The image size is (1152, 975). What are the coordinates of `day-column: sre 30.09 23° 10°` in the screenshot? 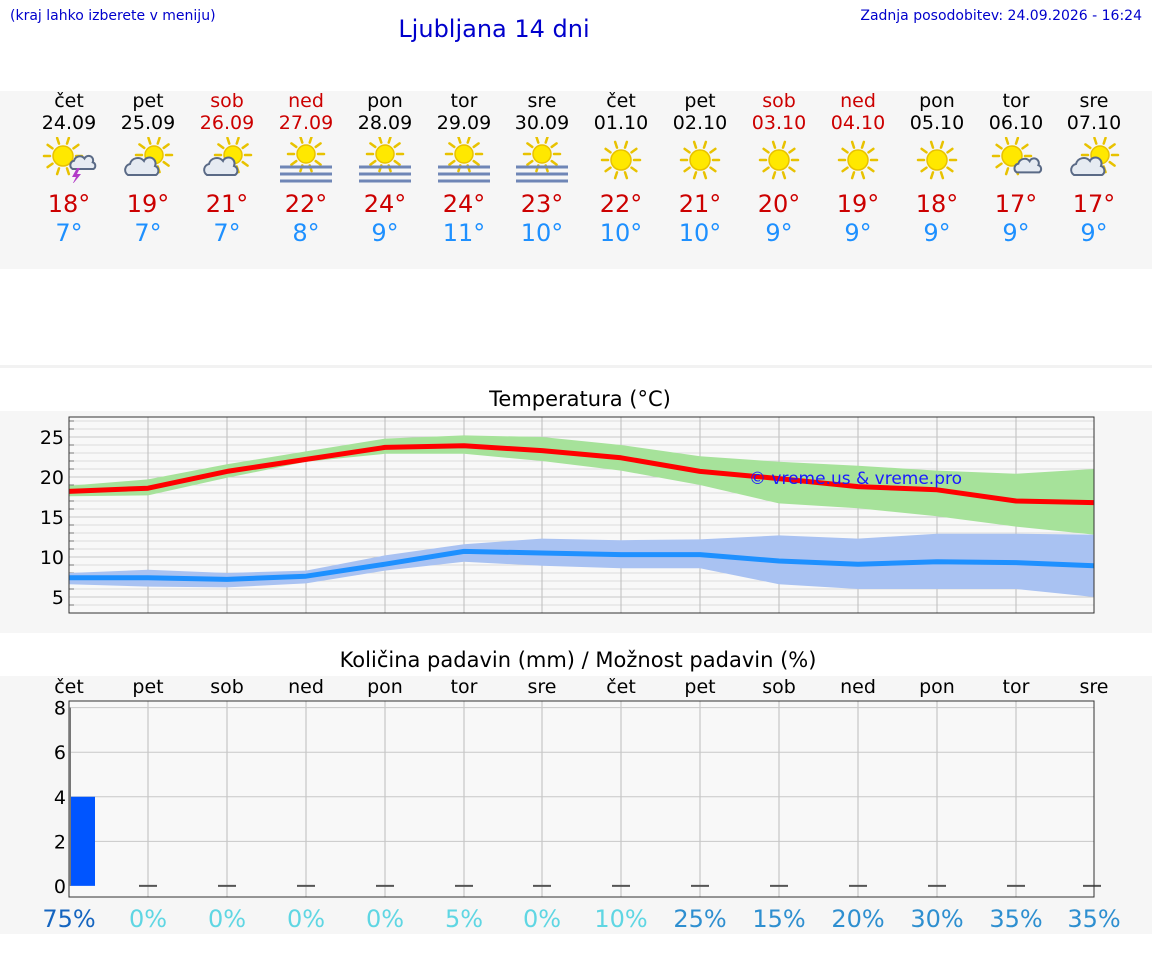 It's located at (542, 168).